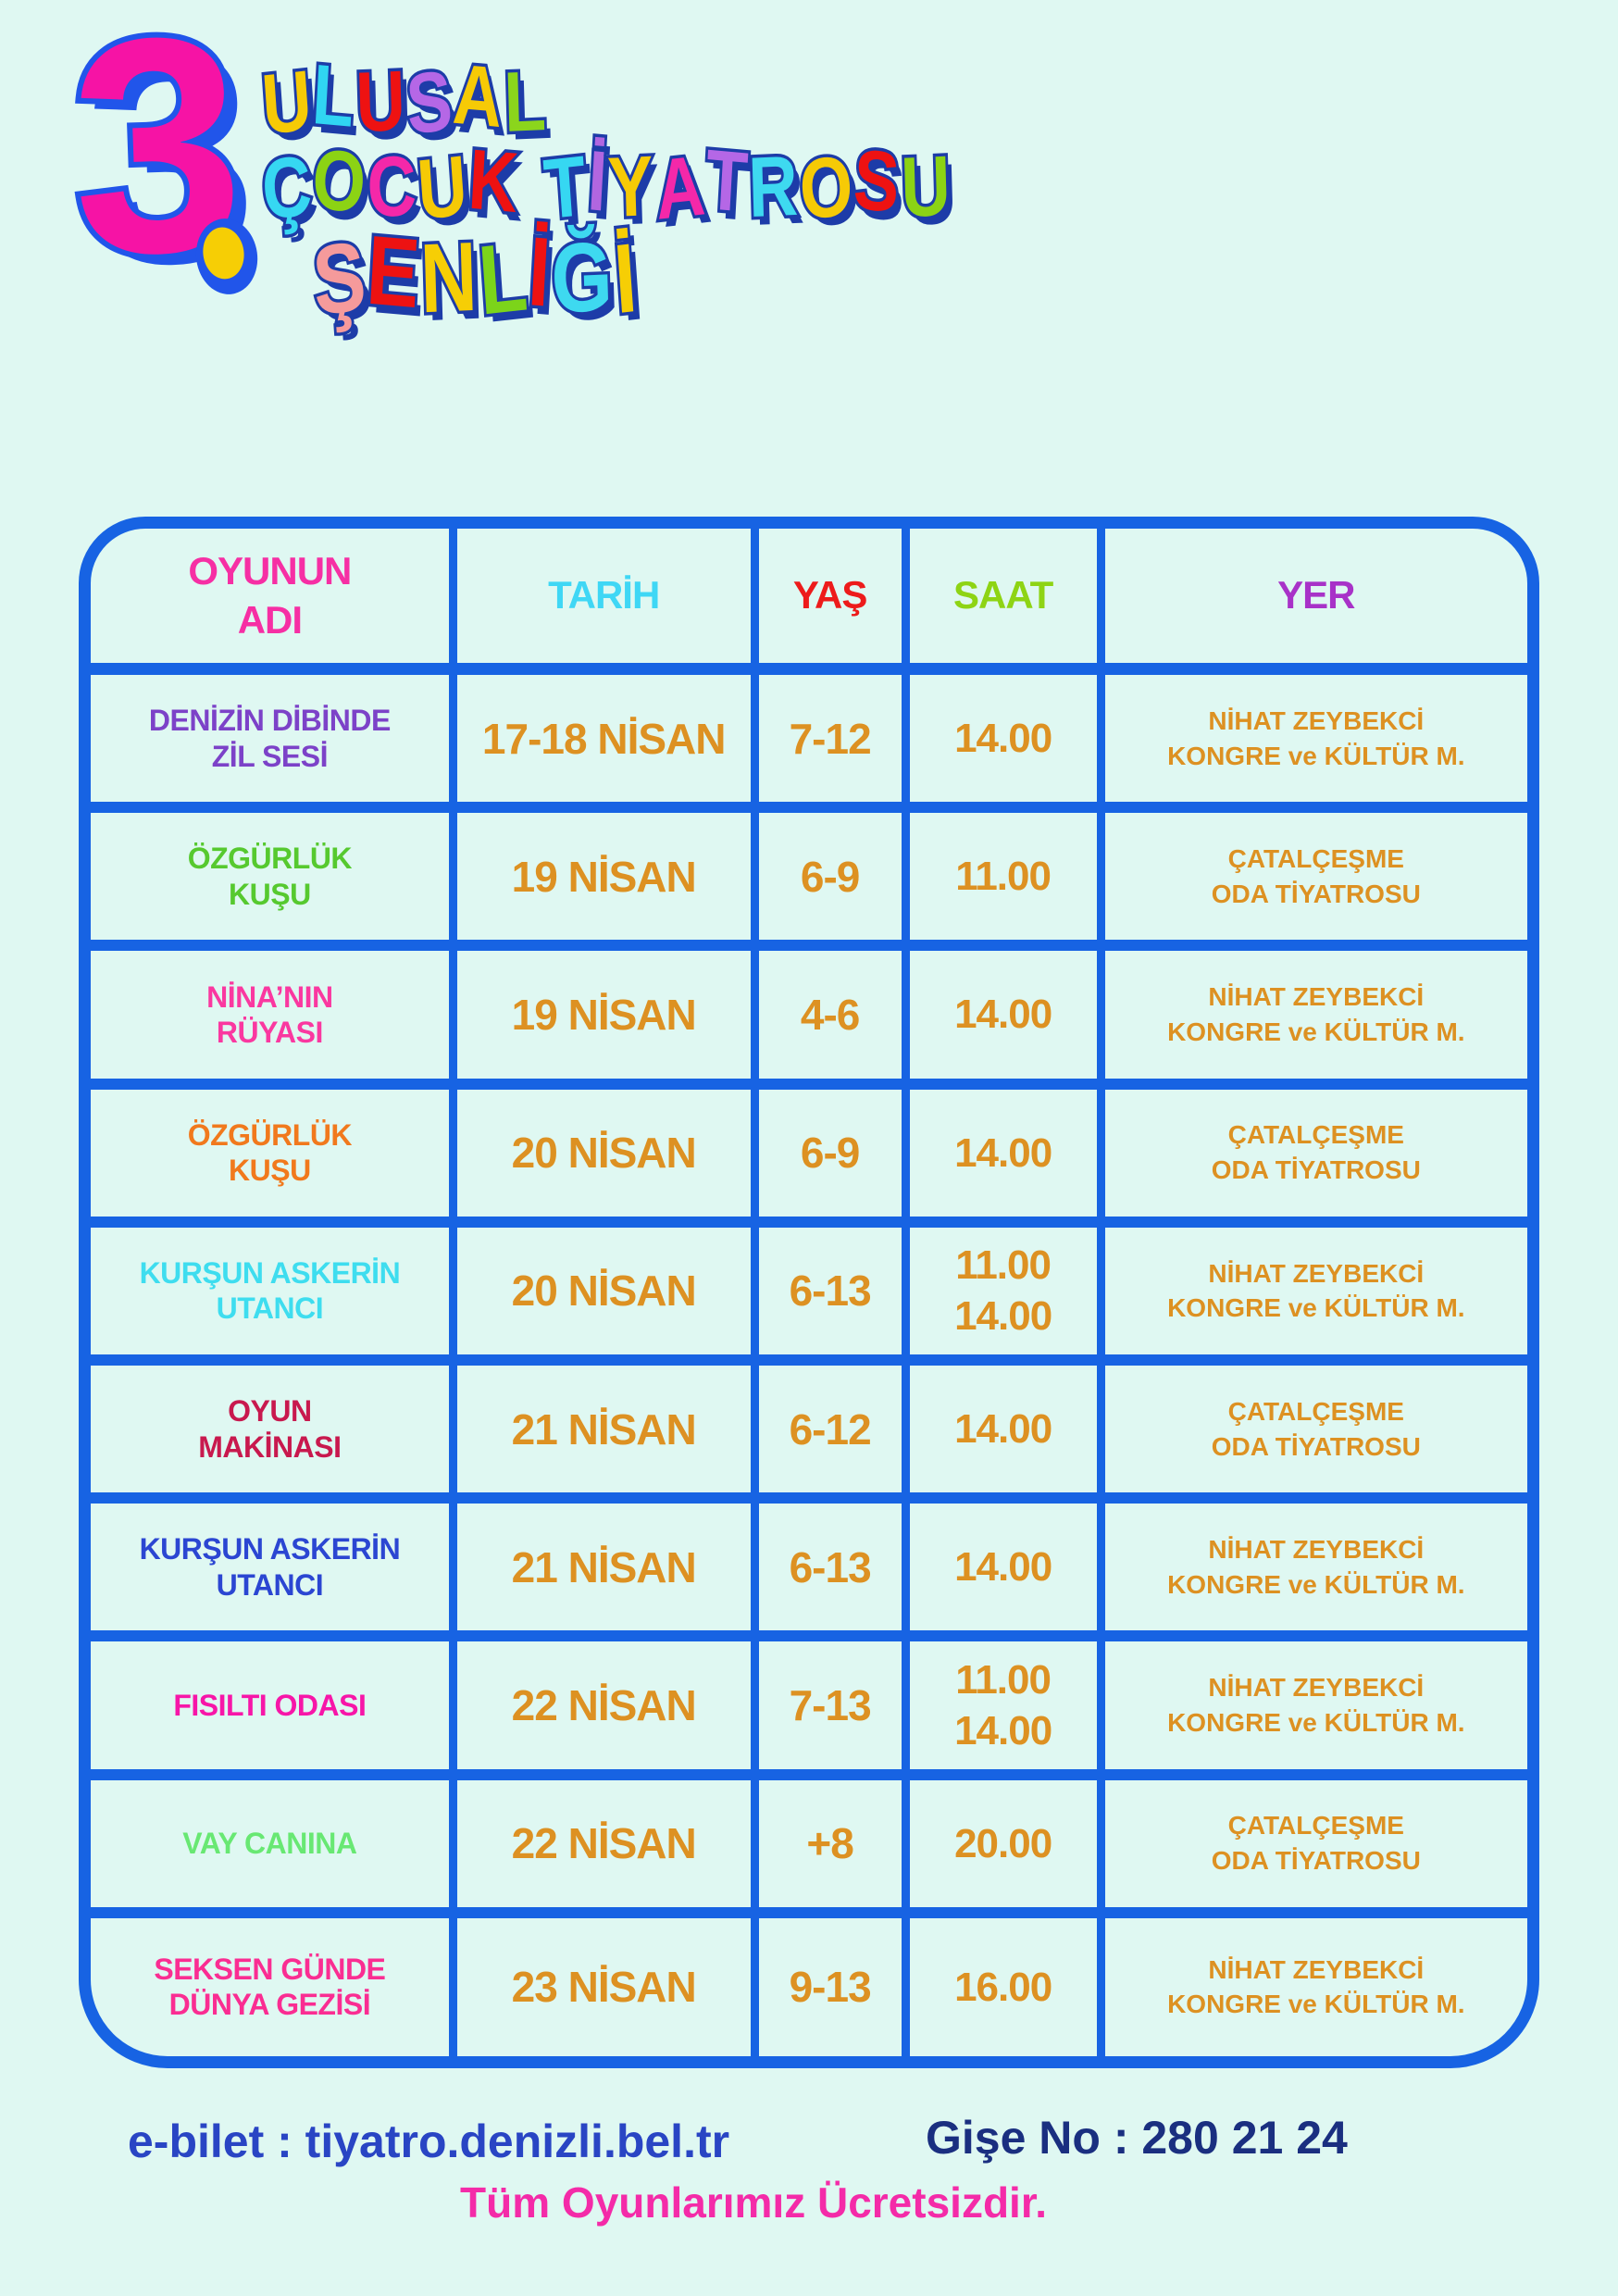  I want to click on play-name-cell: VAY CANINA, so click(274, 1848).